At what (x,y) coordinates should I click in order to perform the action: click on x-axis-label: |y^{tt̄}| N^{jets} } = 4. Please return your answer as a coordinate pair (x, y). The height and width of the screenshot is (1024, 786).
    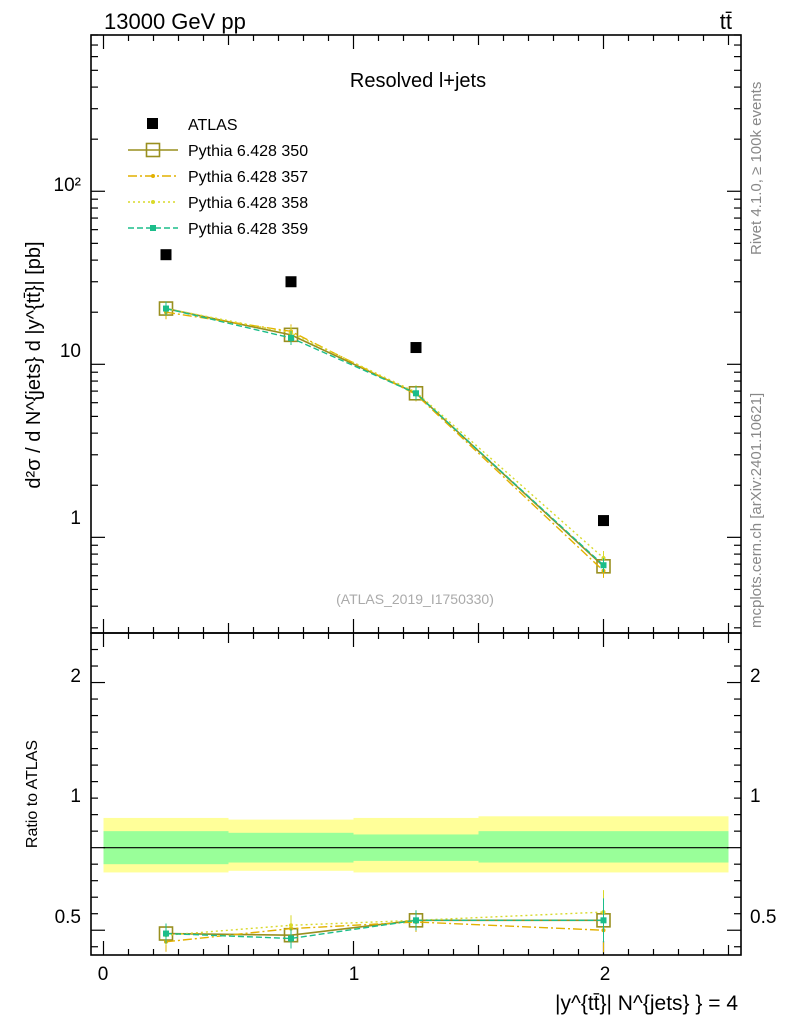
    Looking at the image, I should click on (646, 1003).